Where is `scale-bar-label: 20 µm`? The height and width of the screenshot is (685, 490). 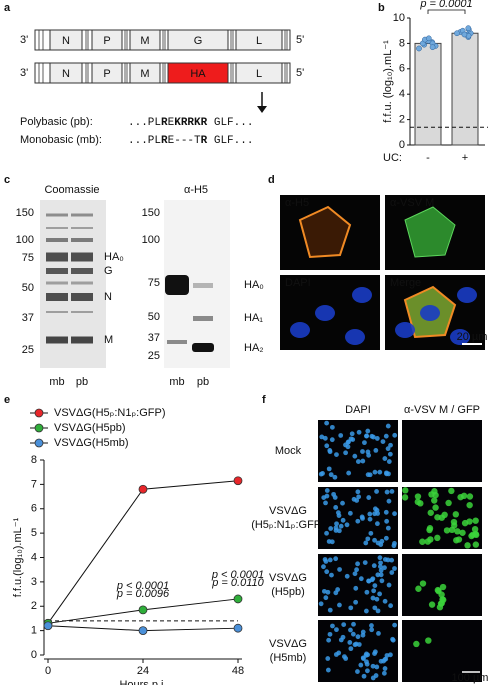
scale-bar-label: 20 µm is located at coordinates (472, 337).